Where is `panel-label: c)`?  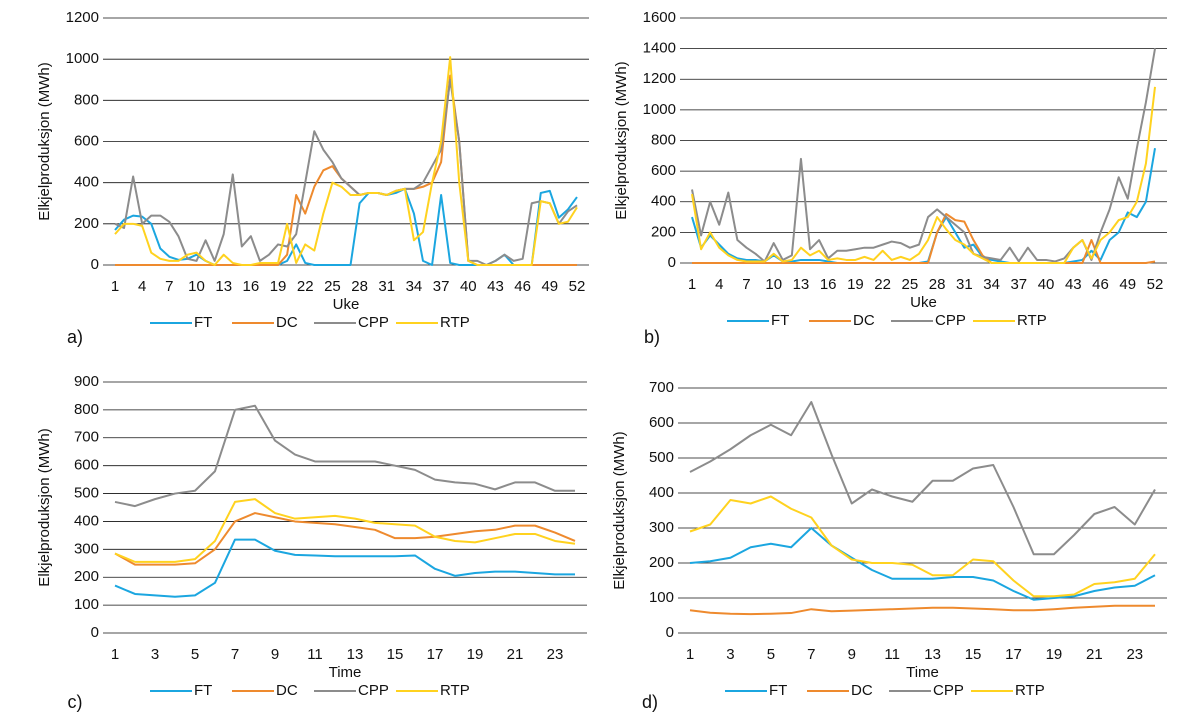
panel-label: c) is located at coordinates (75, 702).